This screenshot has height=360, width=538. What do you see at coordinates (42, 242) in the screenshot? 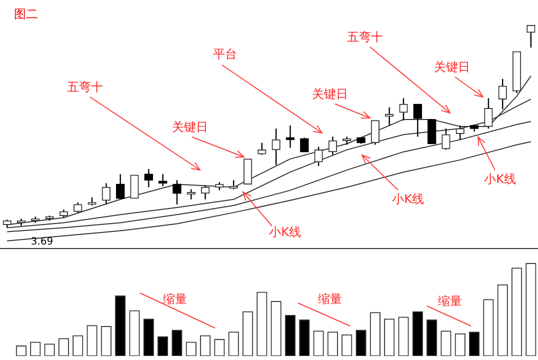
I see `text: 3.69` at bounding box center [42, 242].